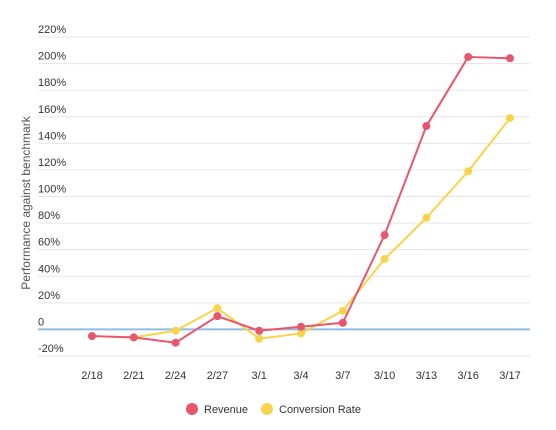  I want to click on x-tick-label: 3/16, so click(467, 376).